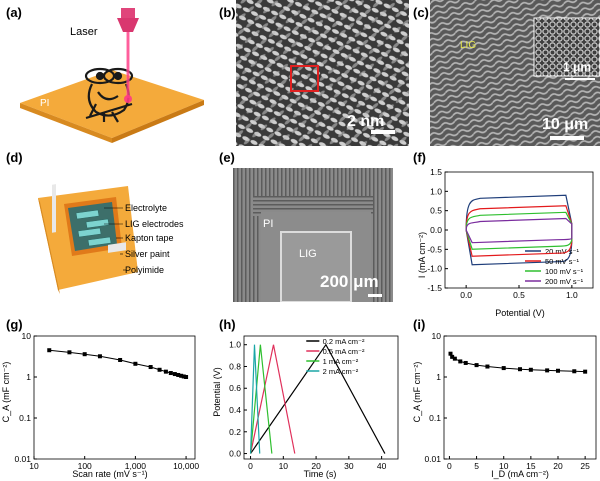  What do you see at coordinates (235, 410) in the screenshot?
I see `h-ytick-label: 0.4` at bounding box center [235, 410].